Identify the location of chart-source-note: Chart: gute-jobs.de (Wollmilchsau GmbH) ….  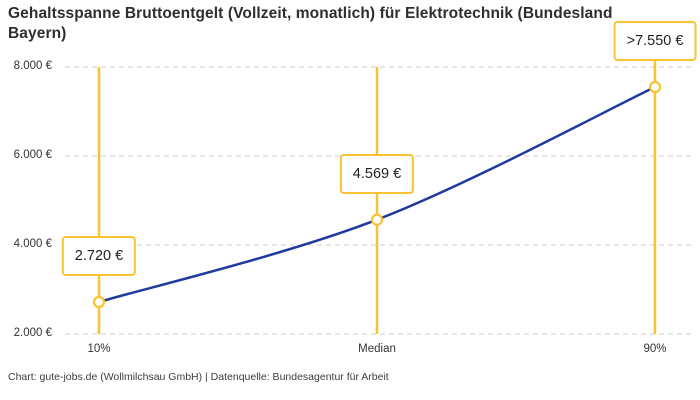
(198, 377).